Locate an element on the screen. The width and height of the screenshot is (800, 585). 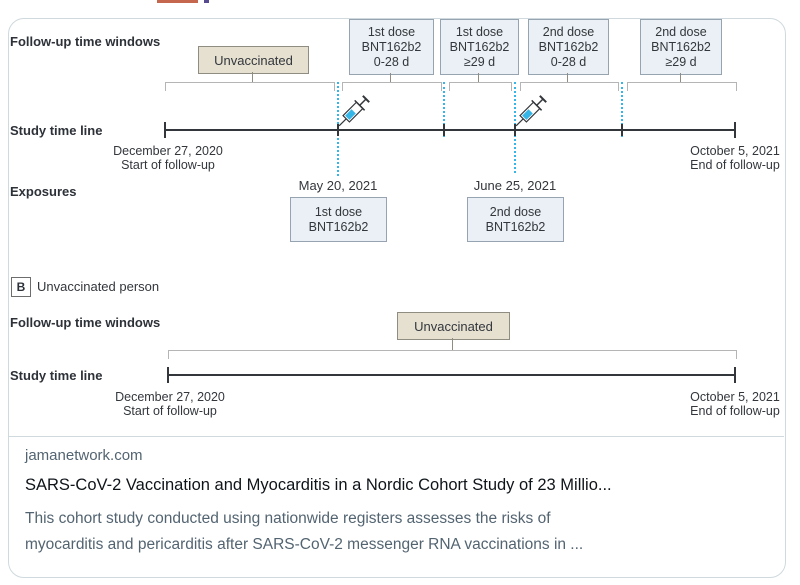
bracket-1st-dose-29d is located at coordinates (480, 86).